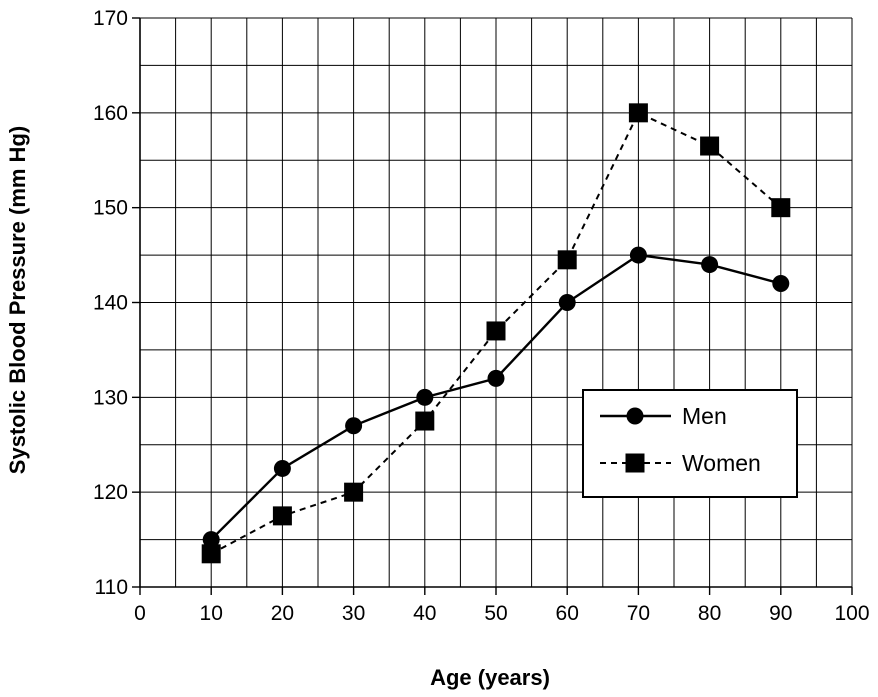 This screenshot has height=697, width=878. I want to click on x-tick-label: 100, so click(851, 613).